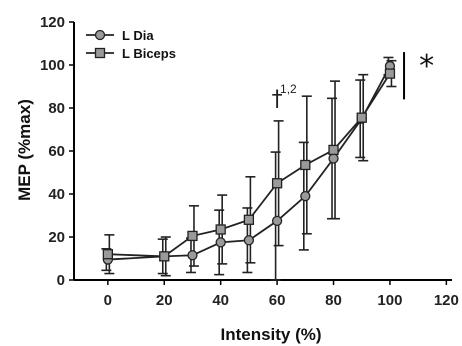 The image size is (462, 346). What do you see at coordinates (277, 300) in the screenshot?
I see `x-tick-label: 60` at bounding box center [277, 300].